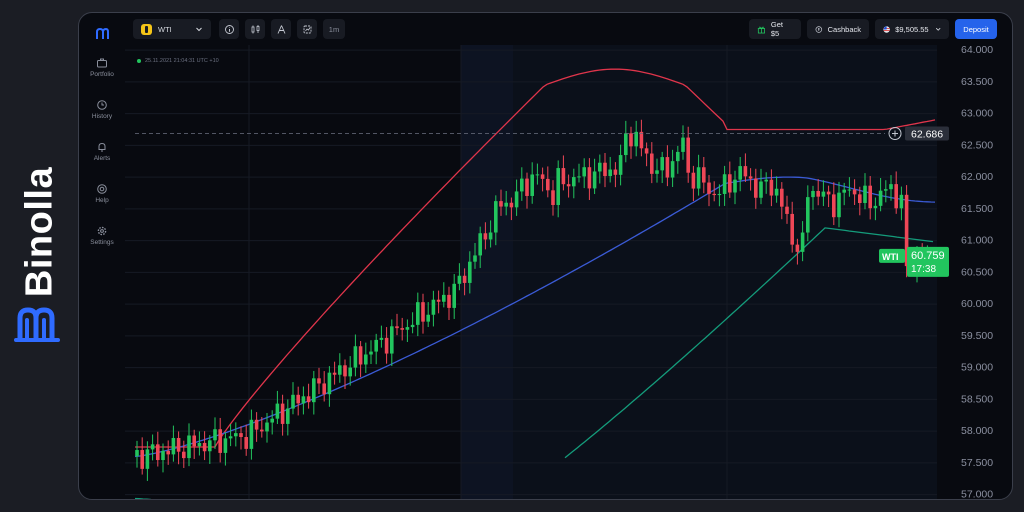 The image size is (1024, 512). What do you see at coordinates (977, 431) in the screenshot?
I see `price-axis-tick-label: 58.000` at bounding box center [977, 431].